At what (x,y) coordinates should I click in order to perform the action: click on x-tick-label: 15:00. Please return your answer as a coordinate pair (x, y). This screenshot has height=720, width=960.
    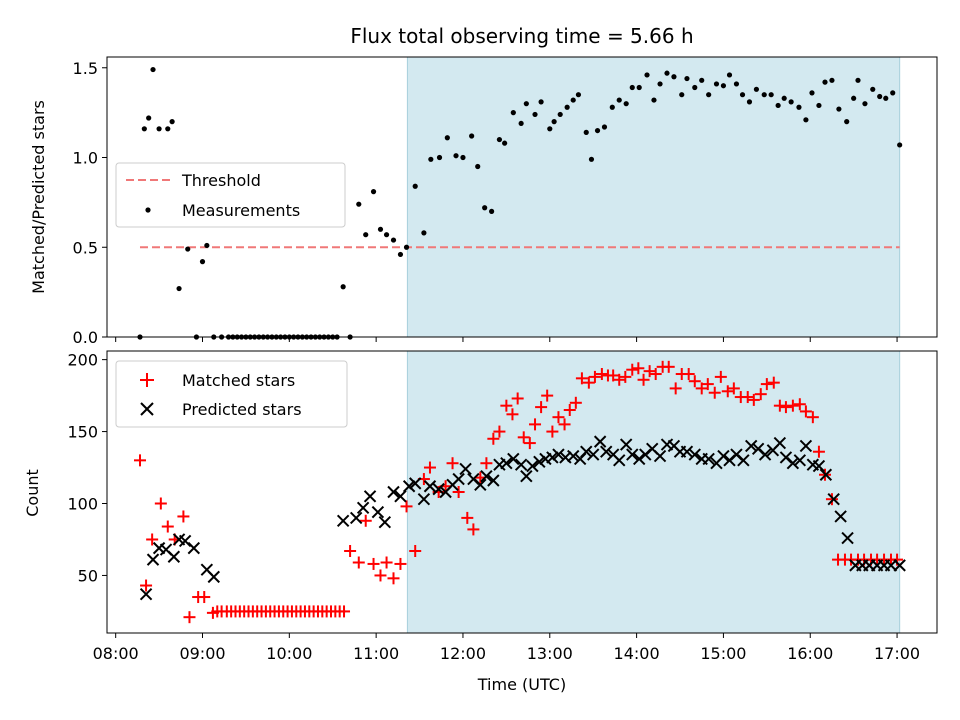
    Looking at the image, I should click on (723, 653).